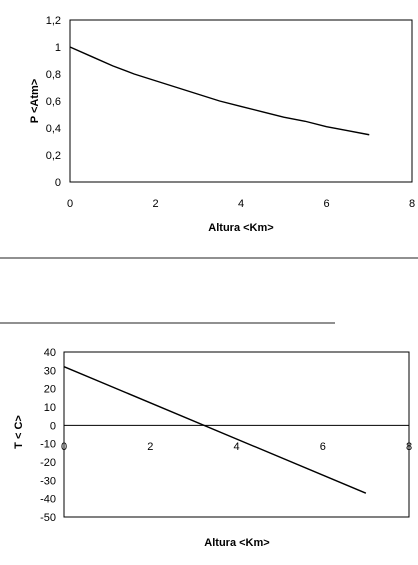 Image resolution: width=418 pixels, height=565 pixels. I want to click on pressure-x-axis-title: Altura <Km>, so click(240, 228).